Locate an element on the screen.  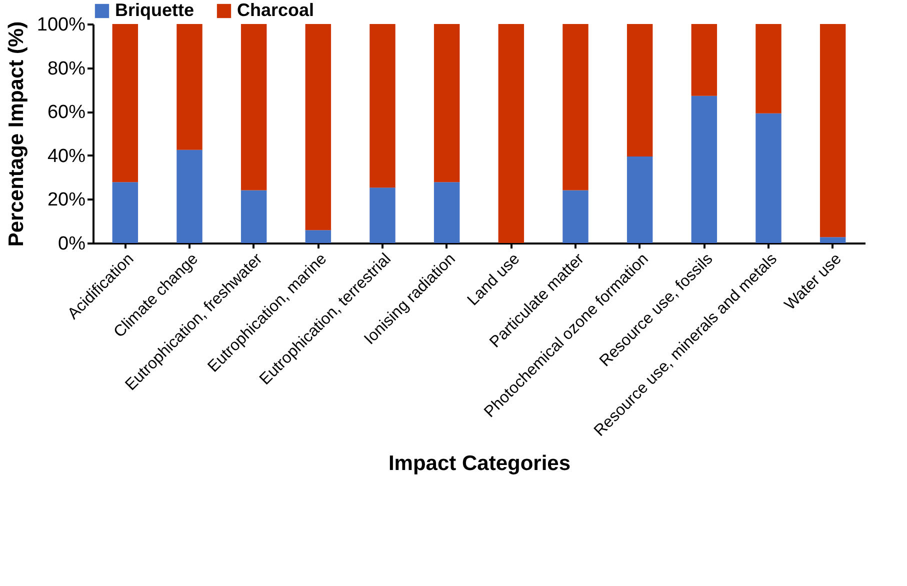
y-tick-label: 60% is located at coordinates (66, 113).